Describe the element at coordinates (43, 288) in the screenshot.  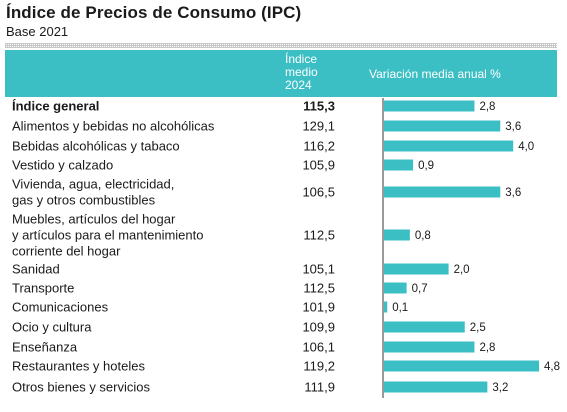
I see `category-label: Transporte` at that location.